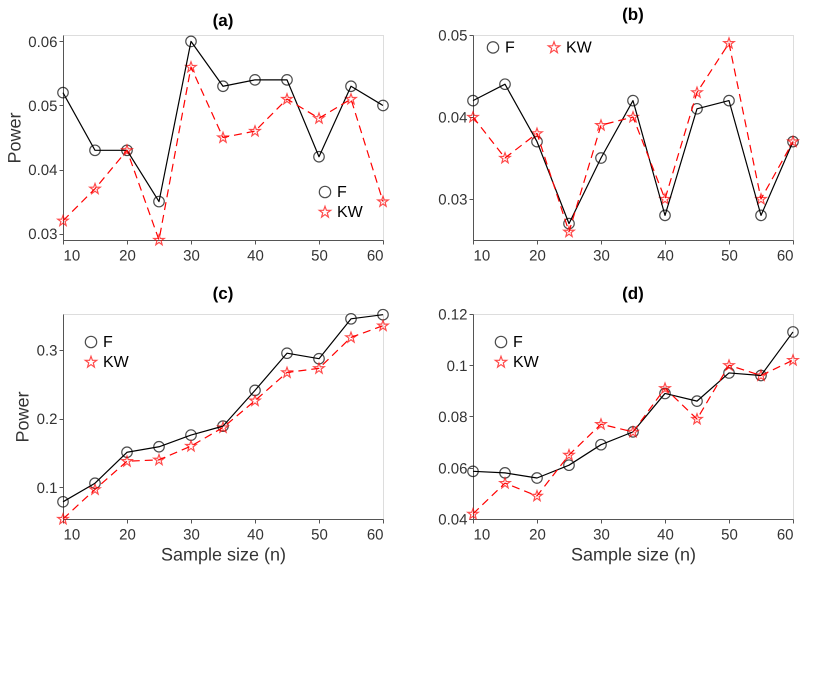 The image size is (835, 682). Describe the element at coordinates (633, 293) in the screenshot. I see `chart-title: (d)` at that location.